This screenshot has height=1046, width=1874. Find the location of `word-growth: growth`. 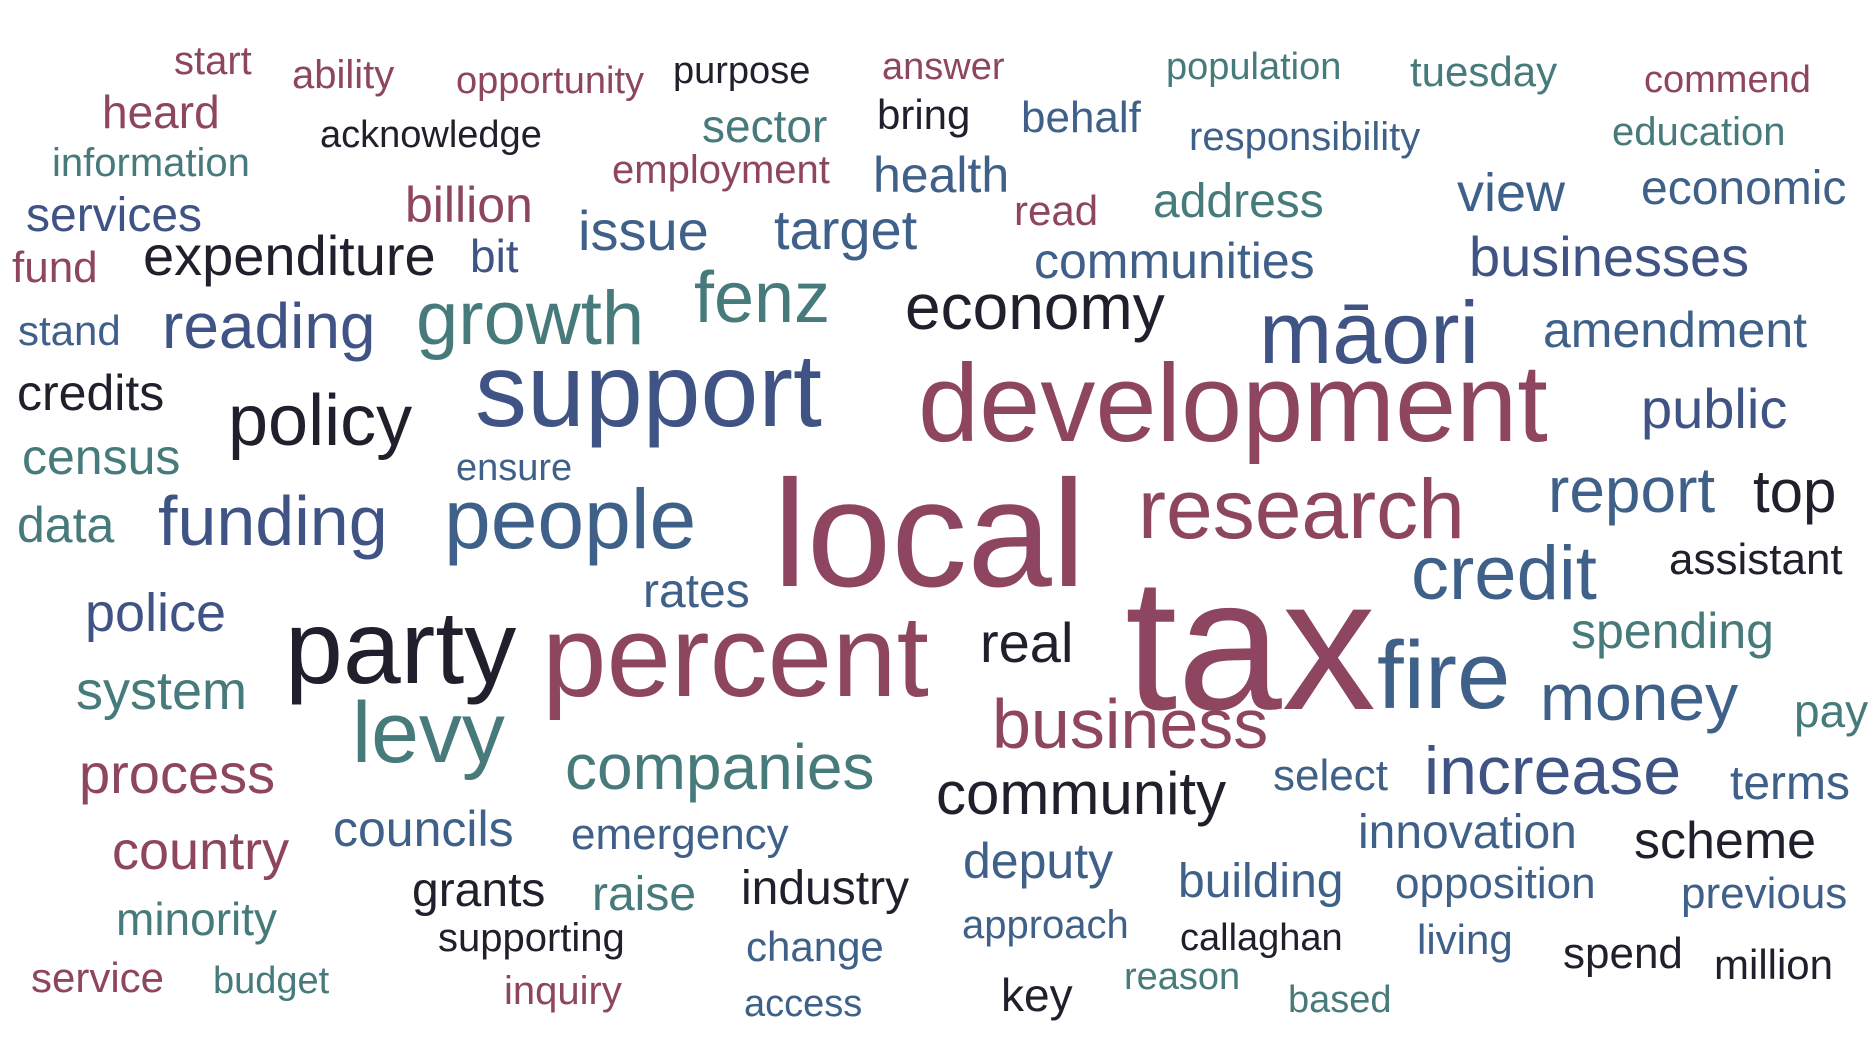

word-growth: growth is located at coordinates (530, 318).